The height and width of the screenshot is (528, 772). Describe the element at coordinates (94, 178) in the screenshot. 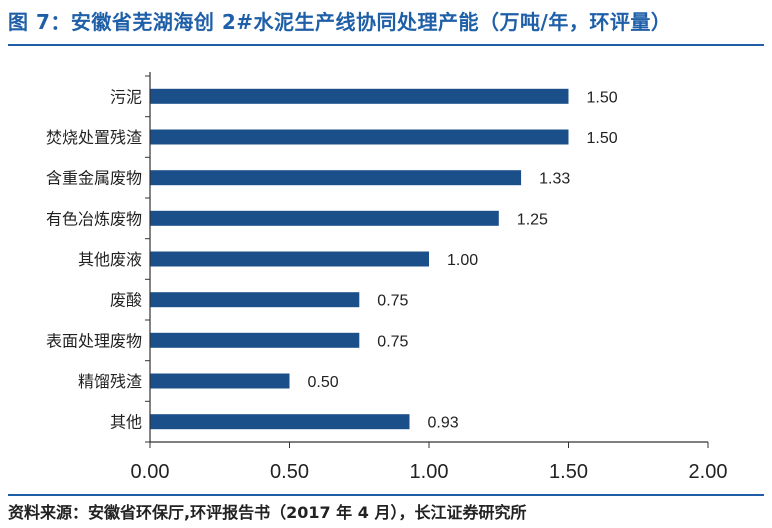

I see `category-label-2: 含重金属废物` at that location.